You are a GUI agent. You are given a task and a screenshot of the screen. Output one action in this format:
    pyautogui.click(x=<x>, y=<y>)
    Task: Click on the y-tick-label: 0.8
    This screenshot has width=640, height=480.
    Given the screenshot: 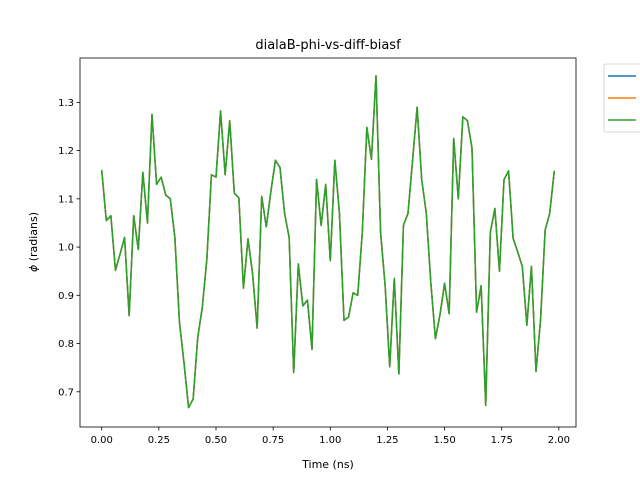 What is the action you would take?
    pyautogui.click(x=66, y=344)
    